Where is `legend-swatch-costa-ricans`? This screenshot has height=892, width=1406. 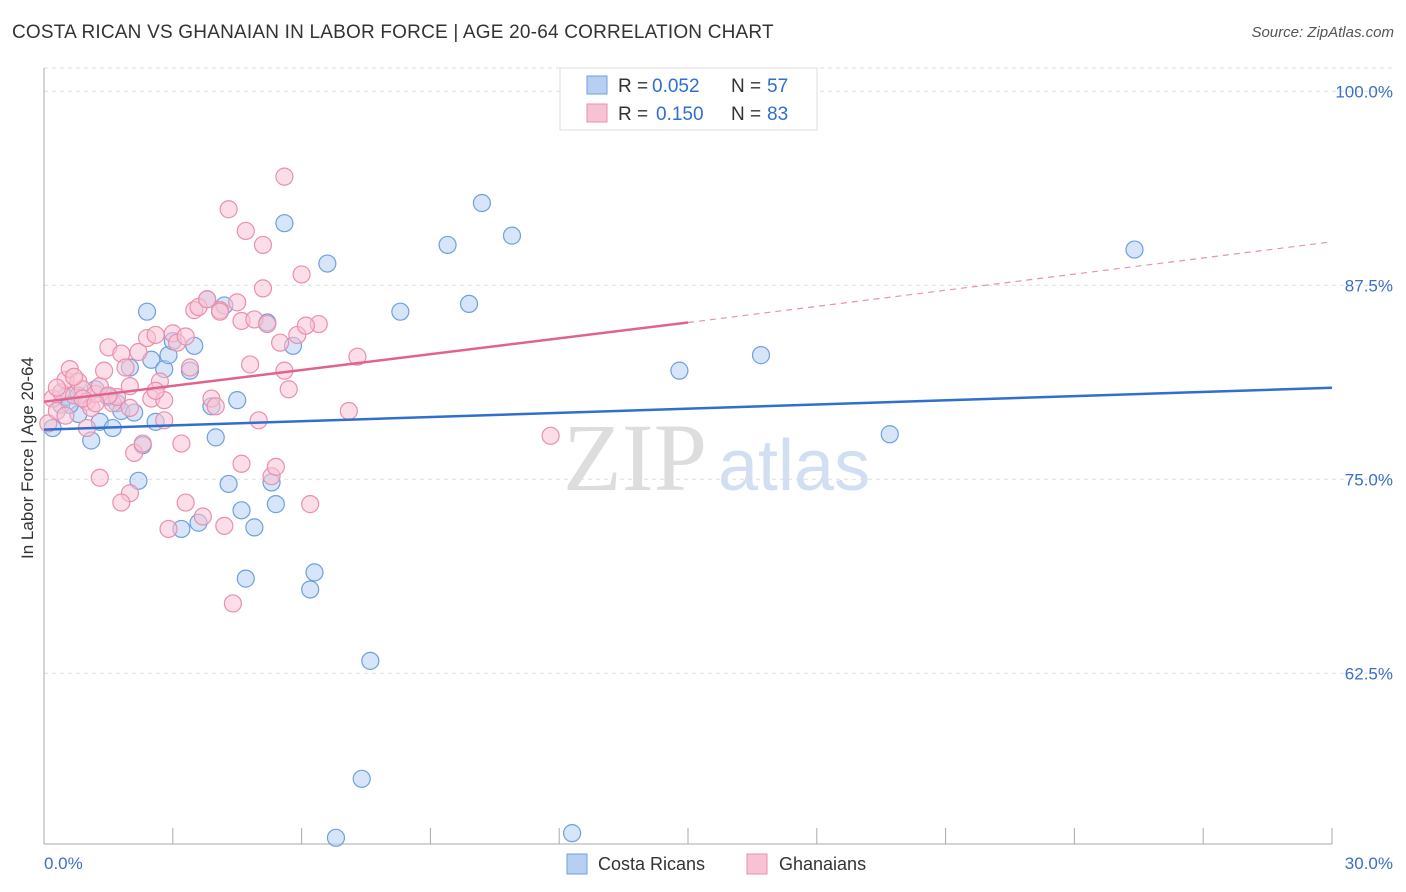
legend-swatch-costa-ricans is located at coordinates (597, 85).